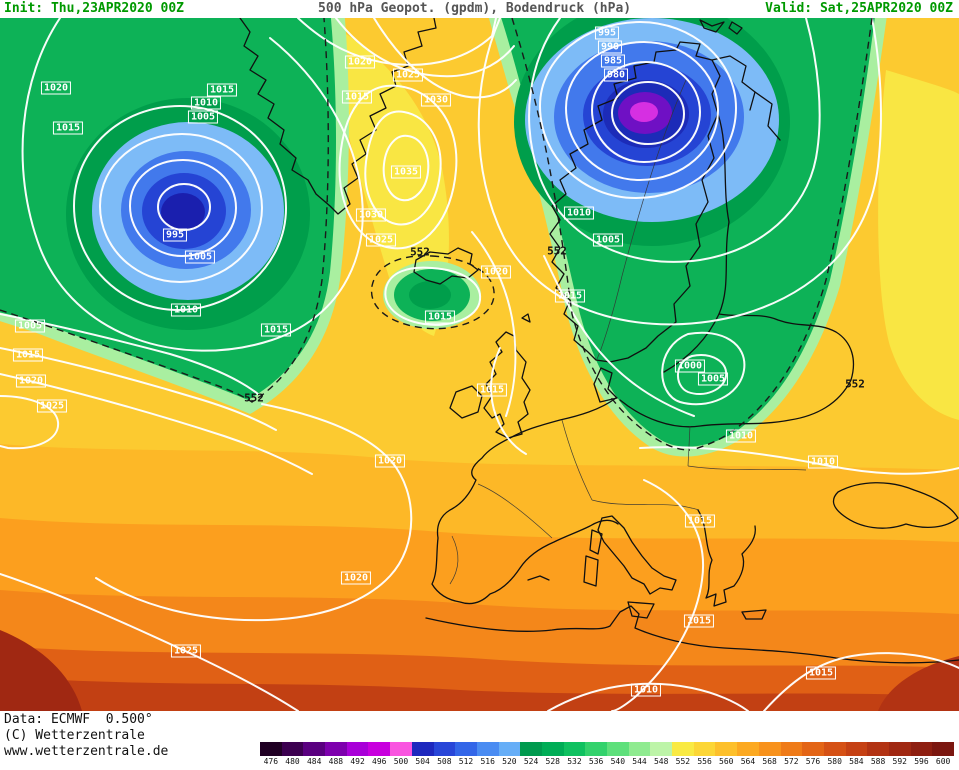 Image resolution: width=959 pixels, height=770 pixels. Describe the element at coordinates (422, 761) in the screenshot. I see `colorbar-tick-label: 504` at that location.